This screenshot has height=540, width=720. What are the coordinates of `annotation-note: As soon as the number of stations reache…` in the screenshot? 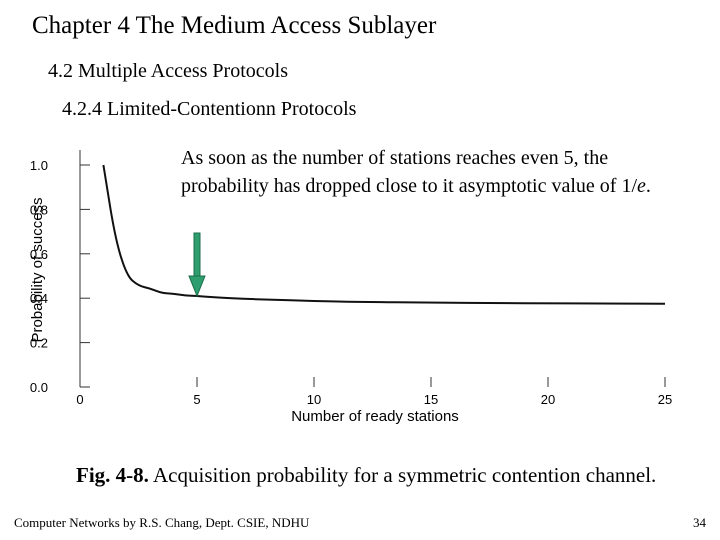 It's located at (431, 172).